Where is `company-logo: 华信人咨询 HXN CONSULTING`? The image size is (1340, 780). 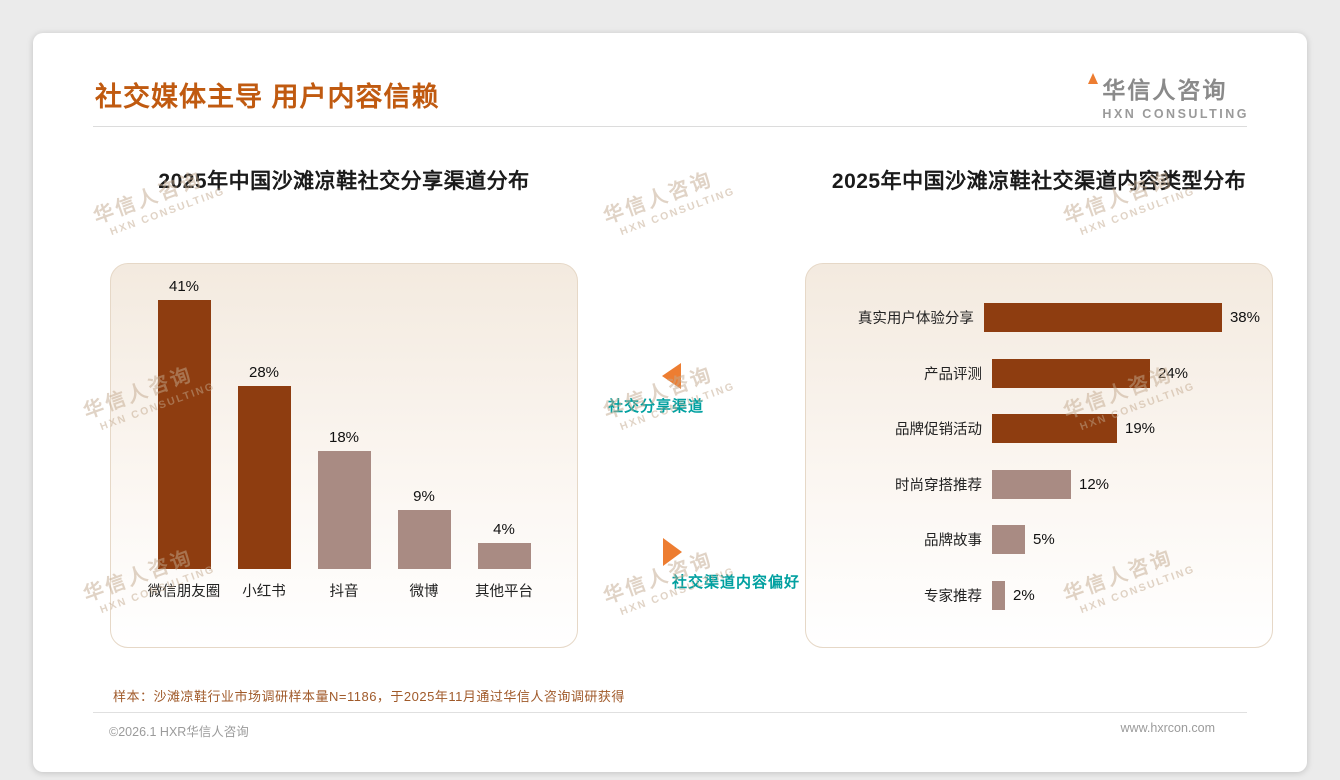
company-logo: 华信人咨询 HXN CONSULTING is located at coordinates (1168, 96).